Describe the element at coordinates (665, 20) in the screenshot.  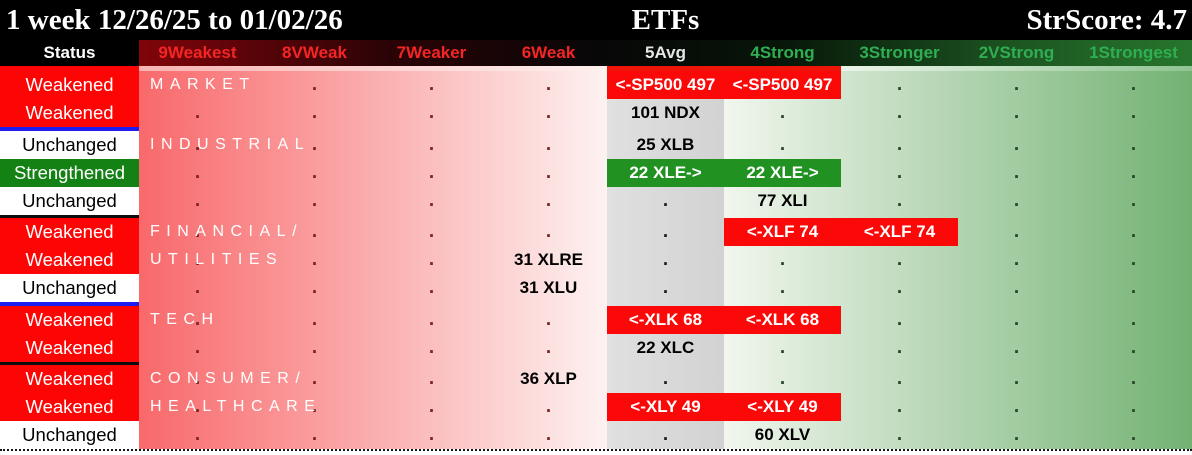
I see `title-etfs: ETFs` at that location.